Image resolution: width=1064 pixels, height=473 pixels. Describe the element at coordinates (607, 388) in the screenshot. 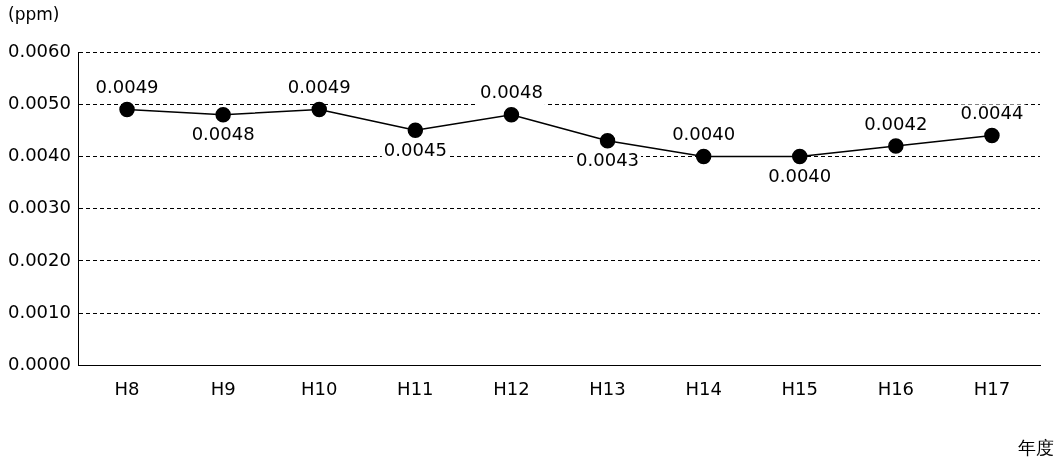

I see `x-tick-label: H13` at that location.